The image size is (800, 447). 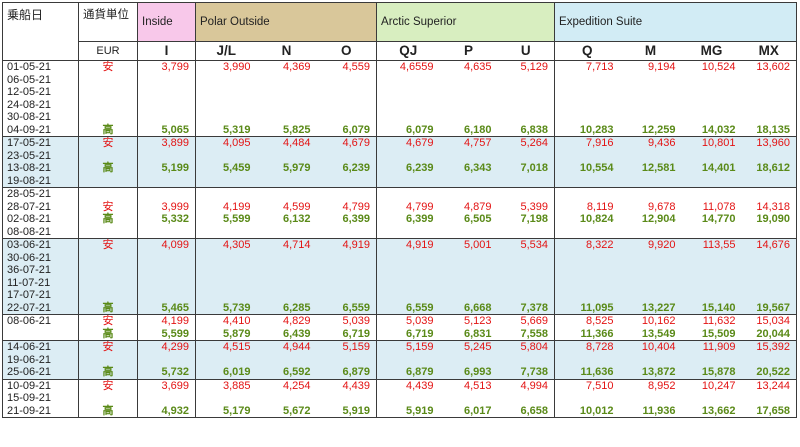 What do you see at coordinates (296, 245) in the screenshot?
I see `low-price: 4,714` at bounding box center [296, 245].